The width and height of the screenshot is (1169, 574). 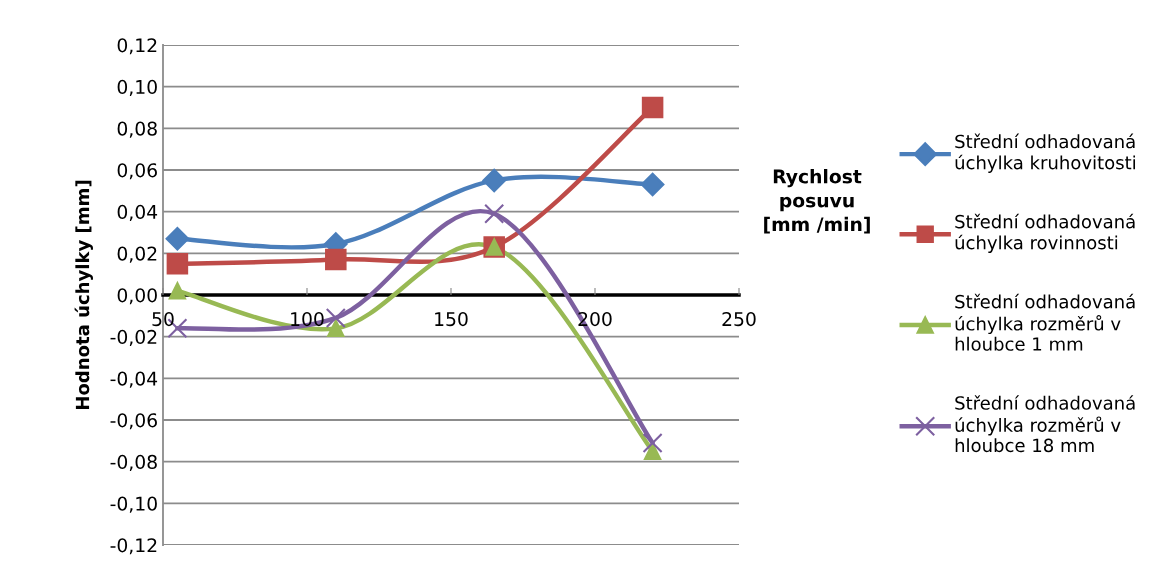 I want to click on legend-label: Střední odhadovaná úchylka rovinnosti, so click(x=1045, y=233).